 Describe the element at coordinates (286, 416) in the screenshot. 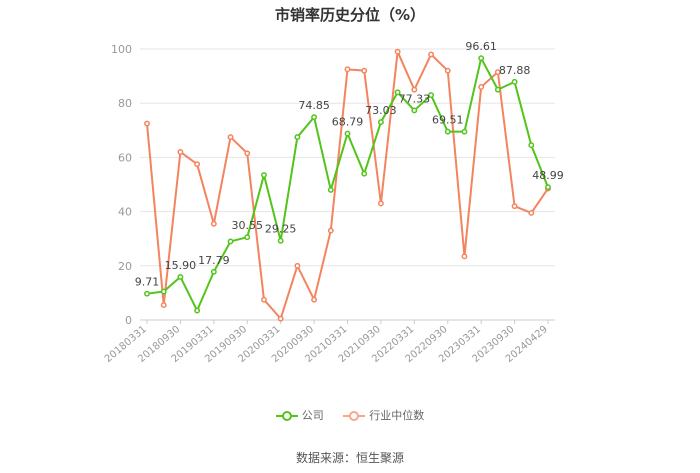

I see `legend-company-icon` at that location.